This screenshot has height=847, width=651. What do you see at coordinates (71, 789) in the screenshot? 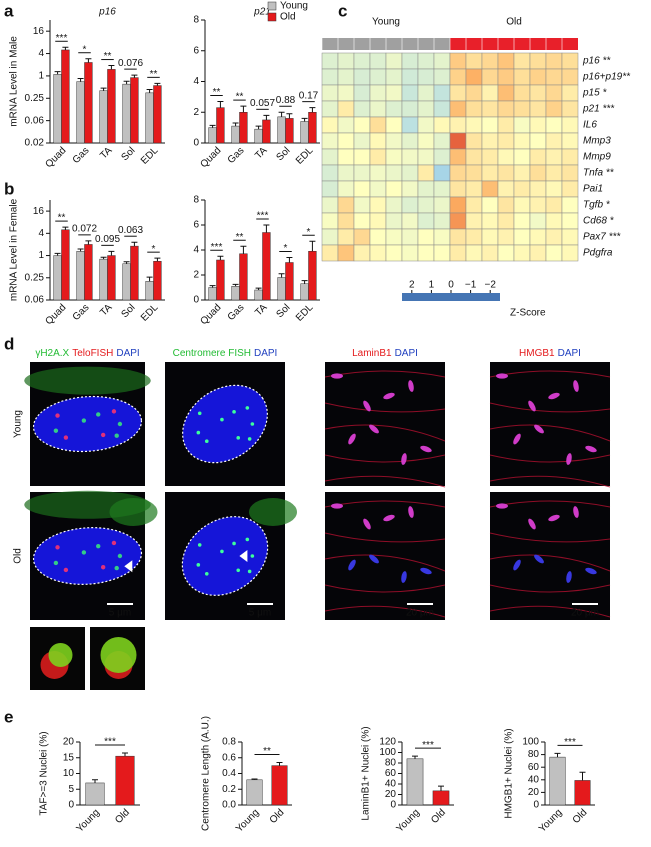
I see `y-tick-label: 5` at bounding box center [71, 789].